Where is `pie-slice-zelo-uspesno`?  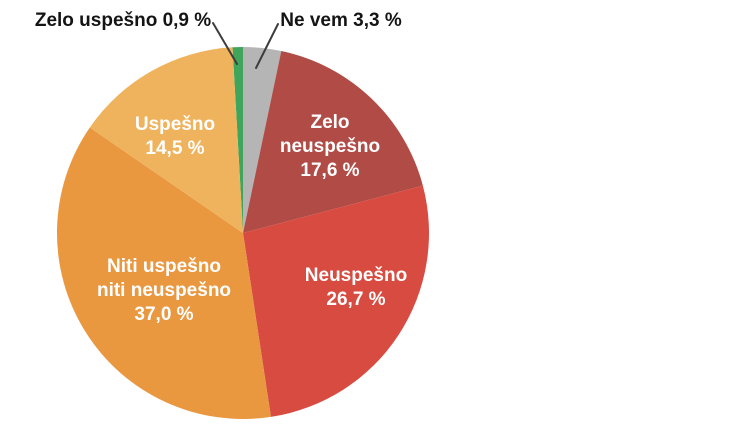
pie-slice-zelo-uspesno is located at coordinates (237, 140).